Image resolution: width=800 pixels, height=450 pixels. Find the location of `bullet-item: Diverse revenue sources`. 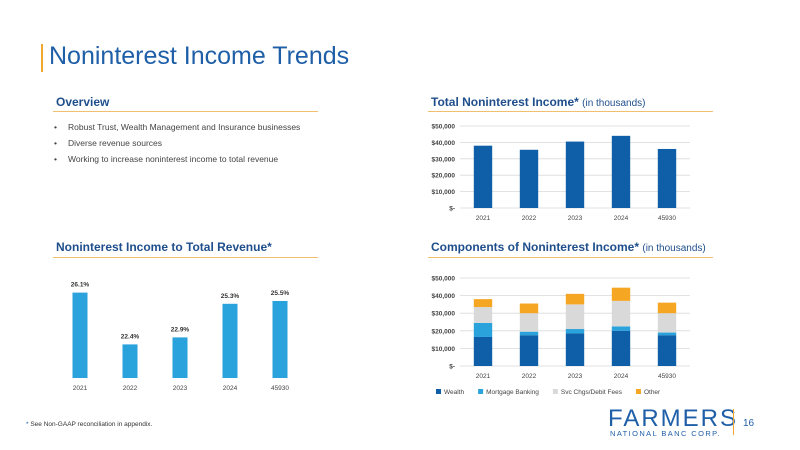

bullet-item: Diverse revenue sources is located at coordinates (176, 143).